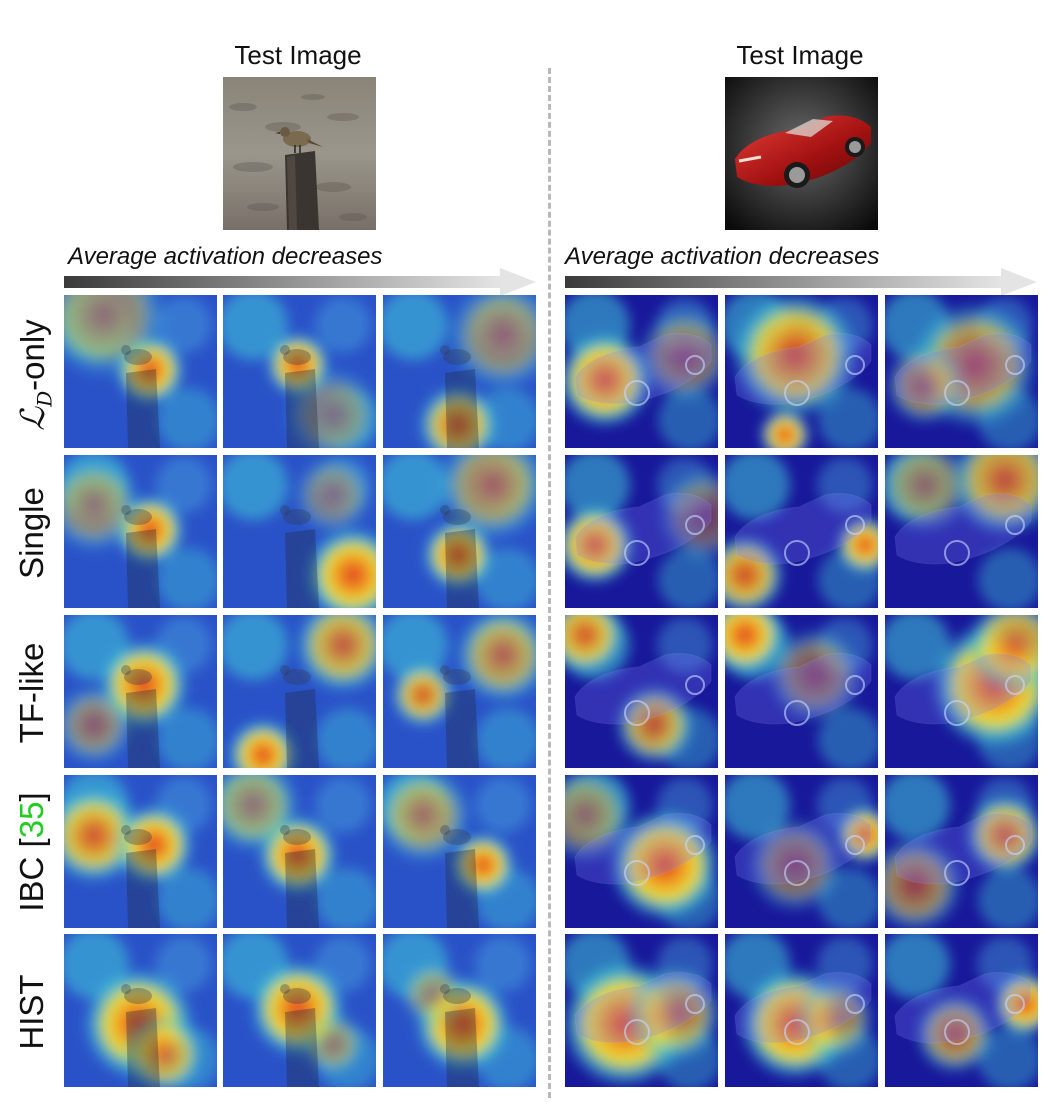 Image resolution: width=1058 pixels, height=1110 pixels. I want to click on row-label-ibc-close: ], so click(31, 797).